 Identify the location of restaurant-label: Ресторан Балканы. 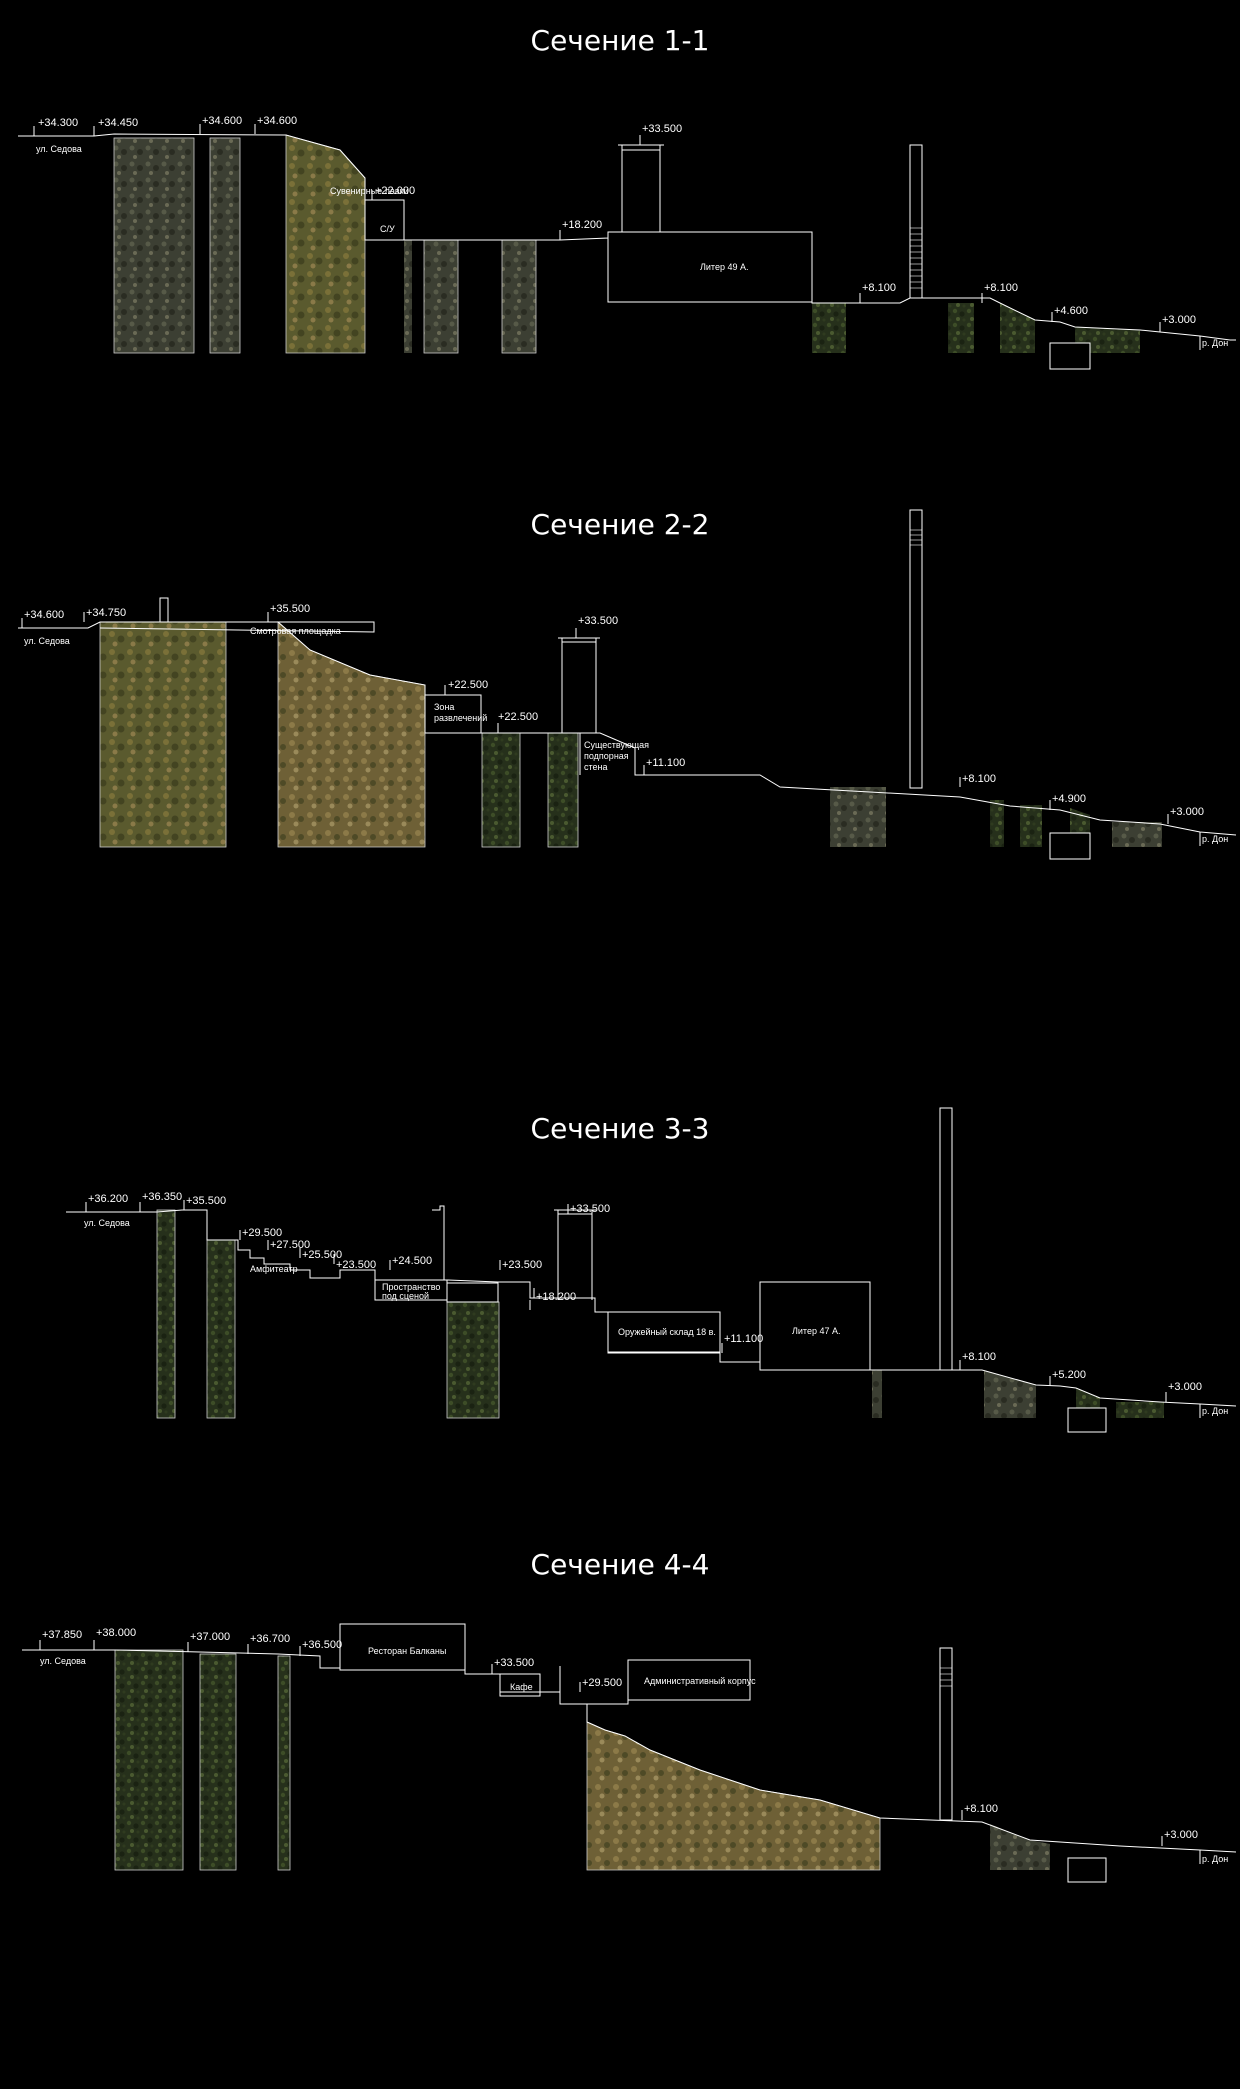
(407, 1651).